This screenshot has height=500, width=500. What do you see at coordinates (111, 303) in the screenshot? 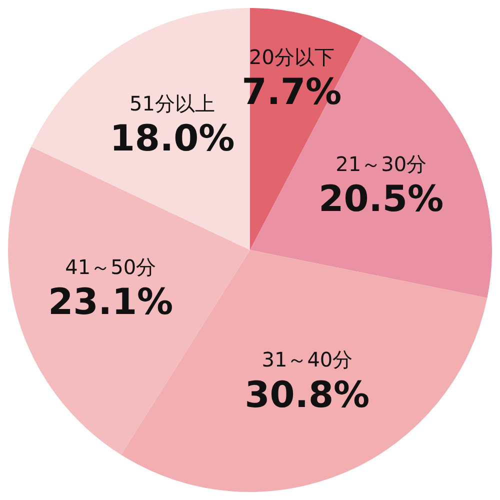
I see `data-label: 23.1%` at bounding box center [111, 303].